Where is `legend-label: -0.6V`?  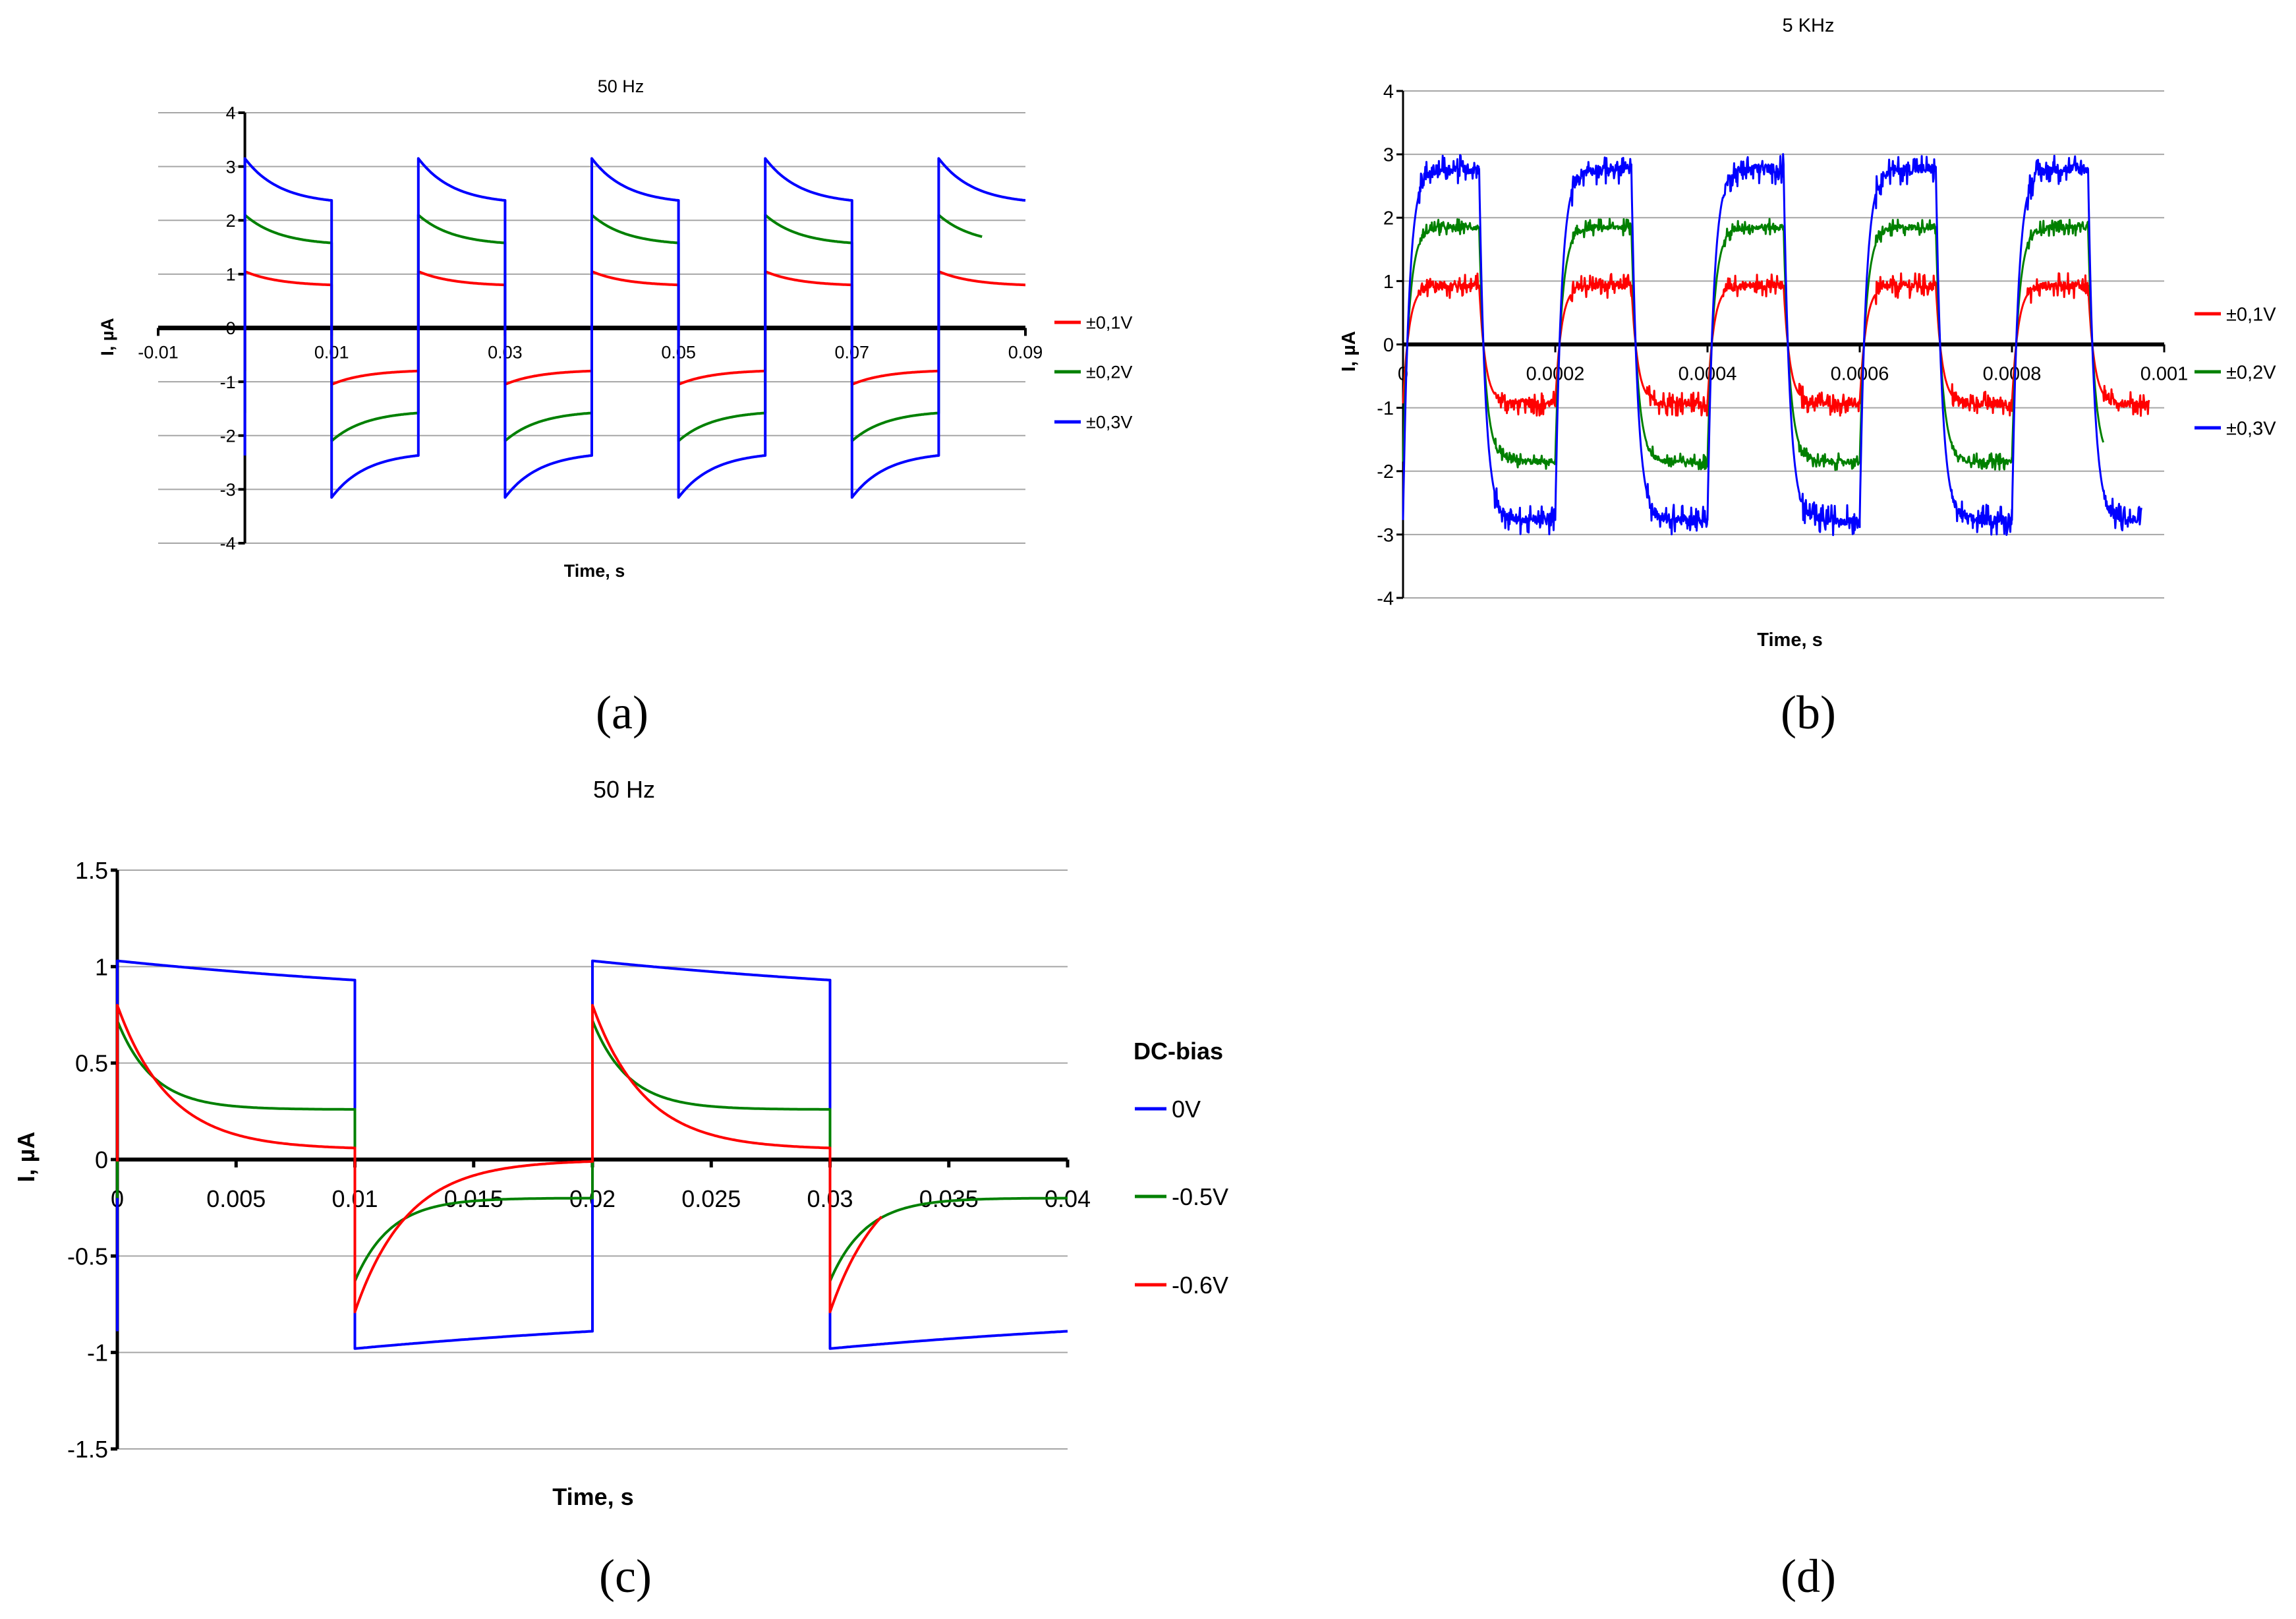
legend-label: -0.6V is located at coordinates (1200, 1285).